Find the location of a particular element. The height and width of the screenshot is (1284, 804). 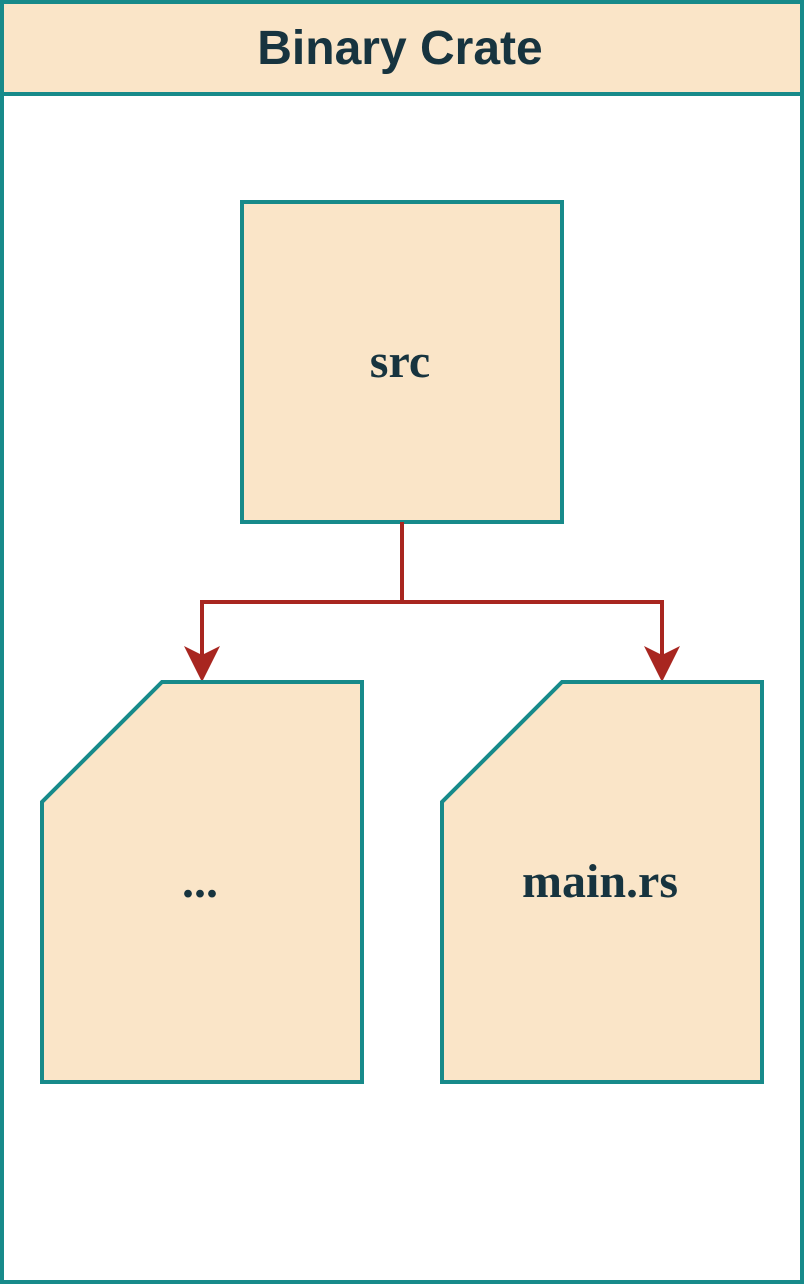

connector-to-left-file is located at coordinates (302, 596).